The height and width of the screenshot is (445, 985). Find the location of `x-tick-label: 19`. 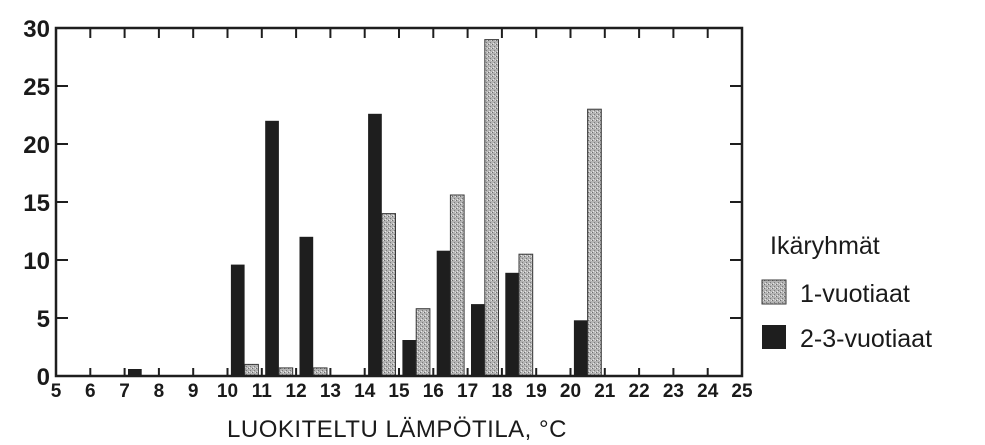

x-tick-label: 19 is located at coordinates (536, 391).